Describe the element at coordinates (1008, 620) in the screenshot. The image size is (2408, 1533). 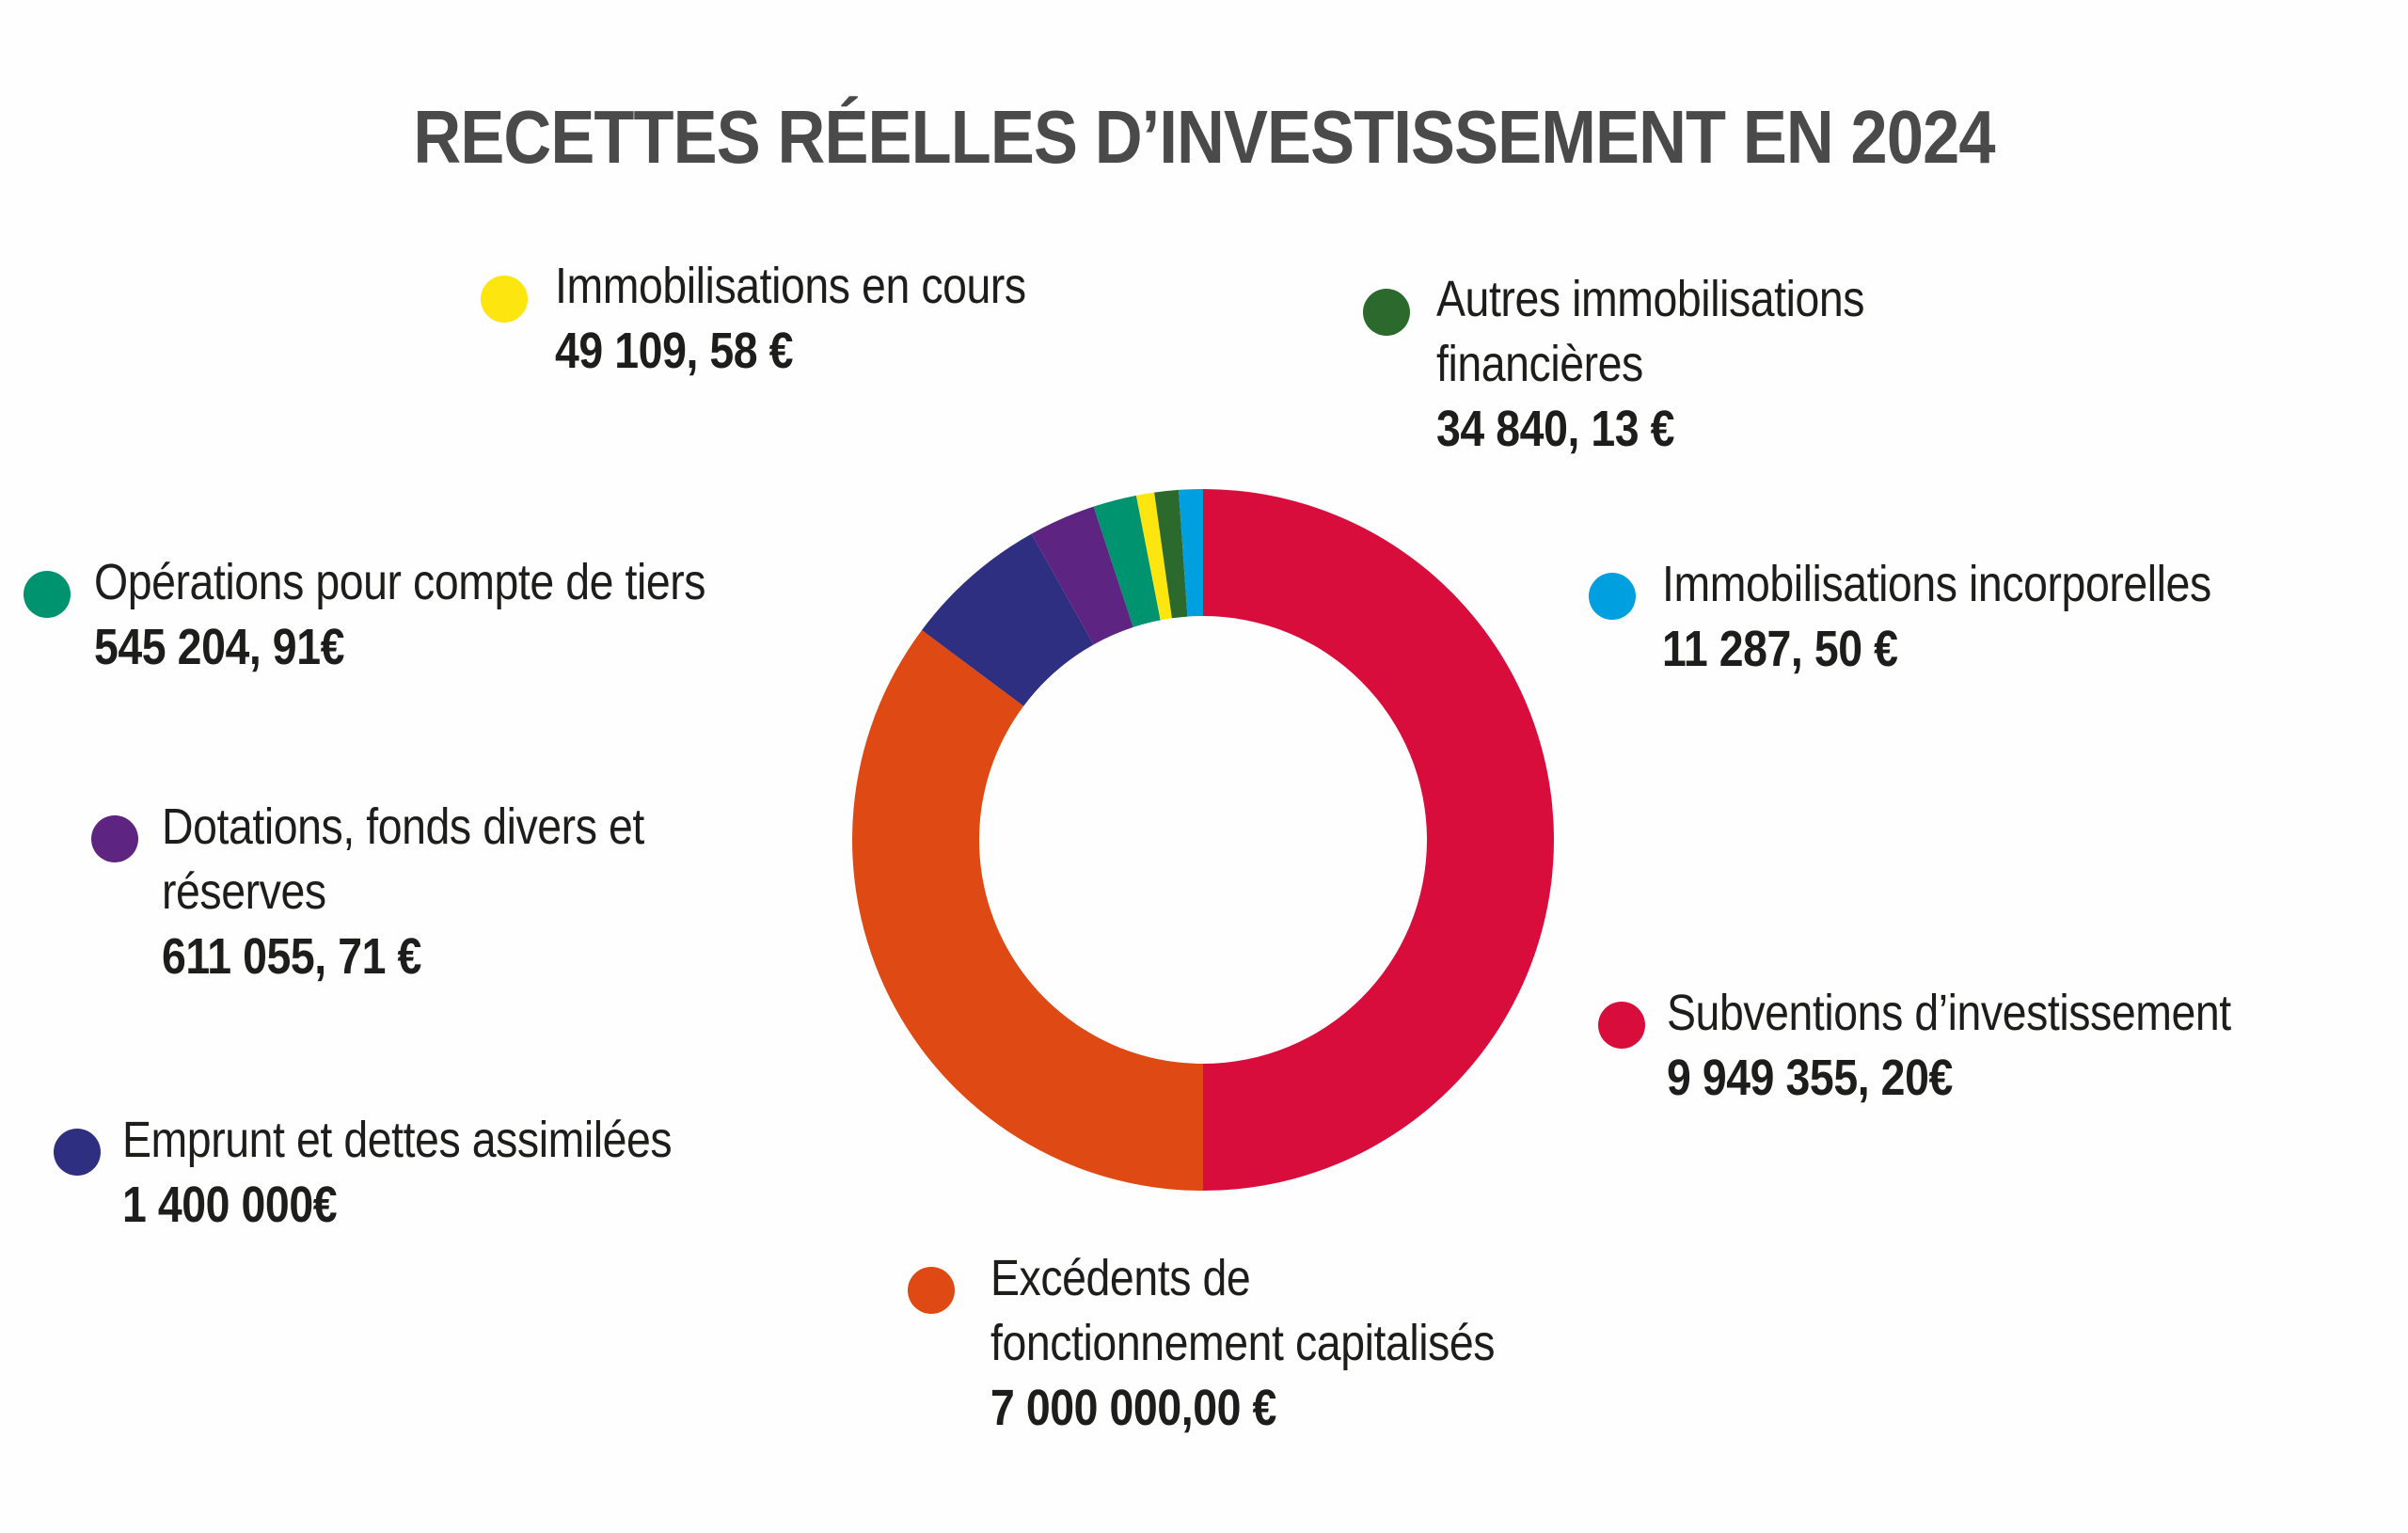
I see `donut-slice-emprunt` at that location.